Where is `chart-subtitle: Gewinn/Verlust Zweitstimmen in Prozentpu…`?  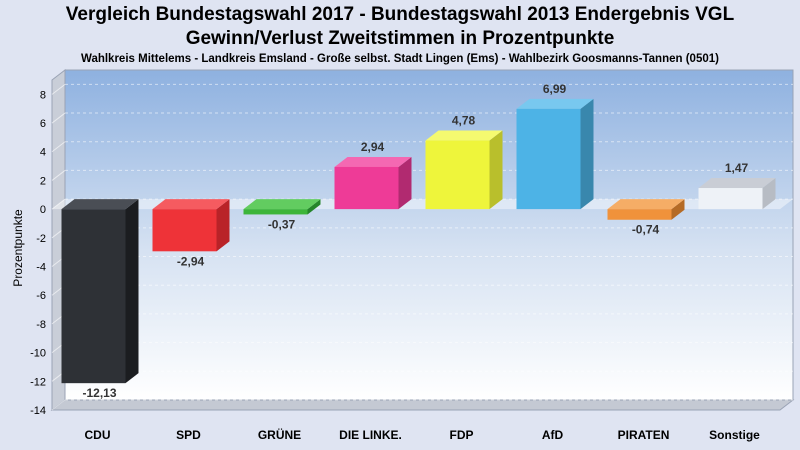 chart-subtitle: Gewinn/Verlust Zweitstimmen in Prozentpu… is located at coordinates (400, 38).